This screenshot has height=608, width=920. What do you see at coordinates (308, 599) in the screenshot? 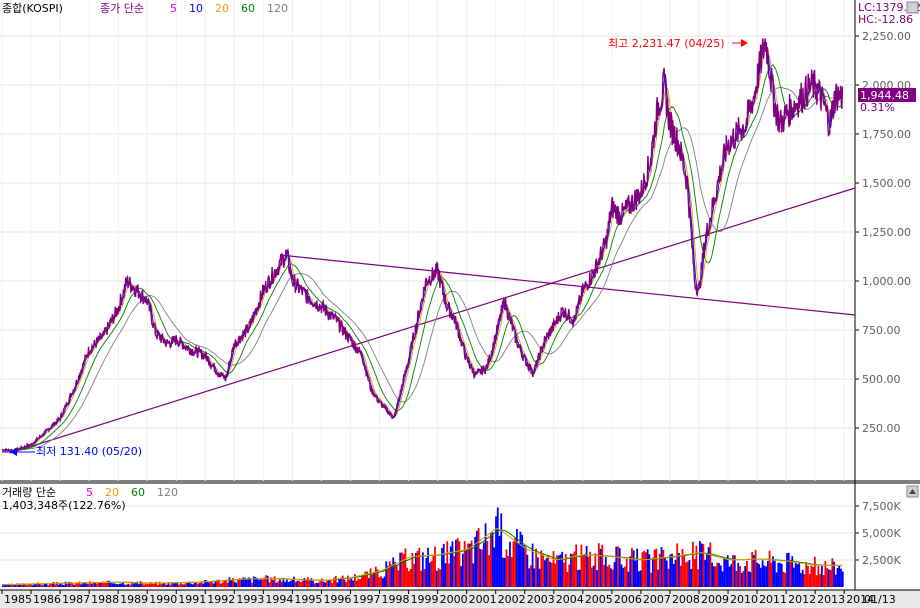
I see `x-tick-label: 1995` at bounding box center [308, 599].